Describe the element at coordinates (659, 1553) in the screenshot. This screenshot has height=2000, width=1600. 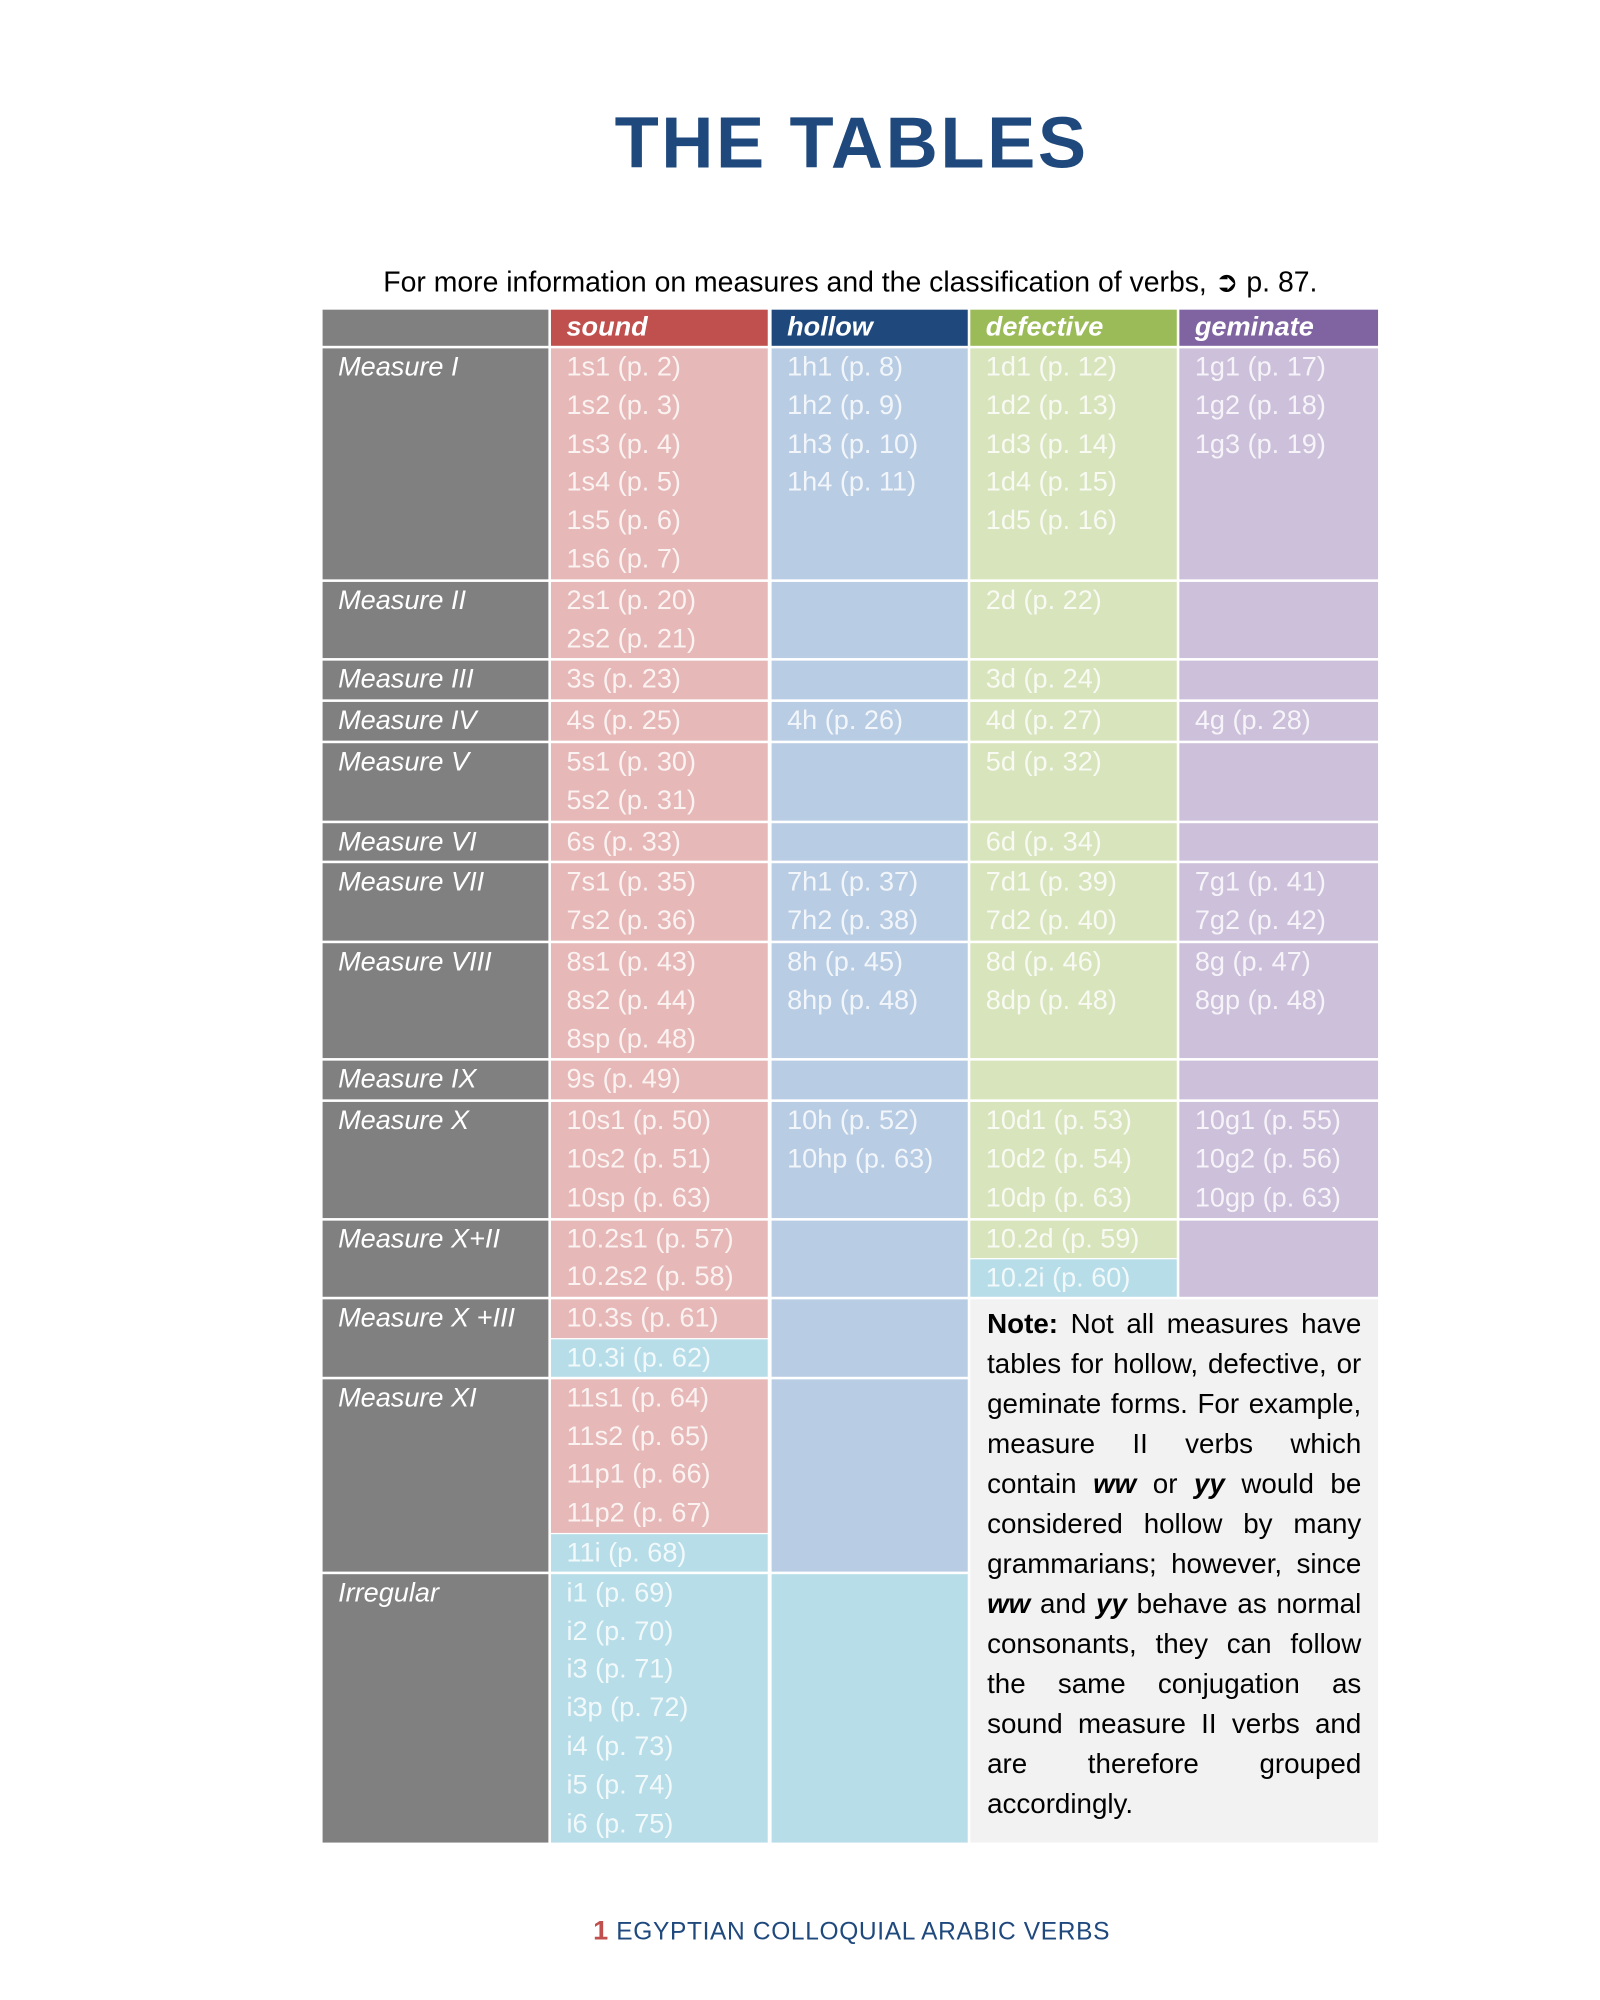
I see `table-cell: 11i (p. 68)` at that location.